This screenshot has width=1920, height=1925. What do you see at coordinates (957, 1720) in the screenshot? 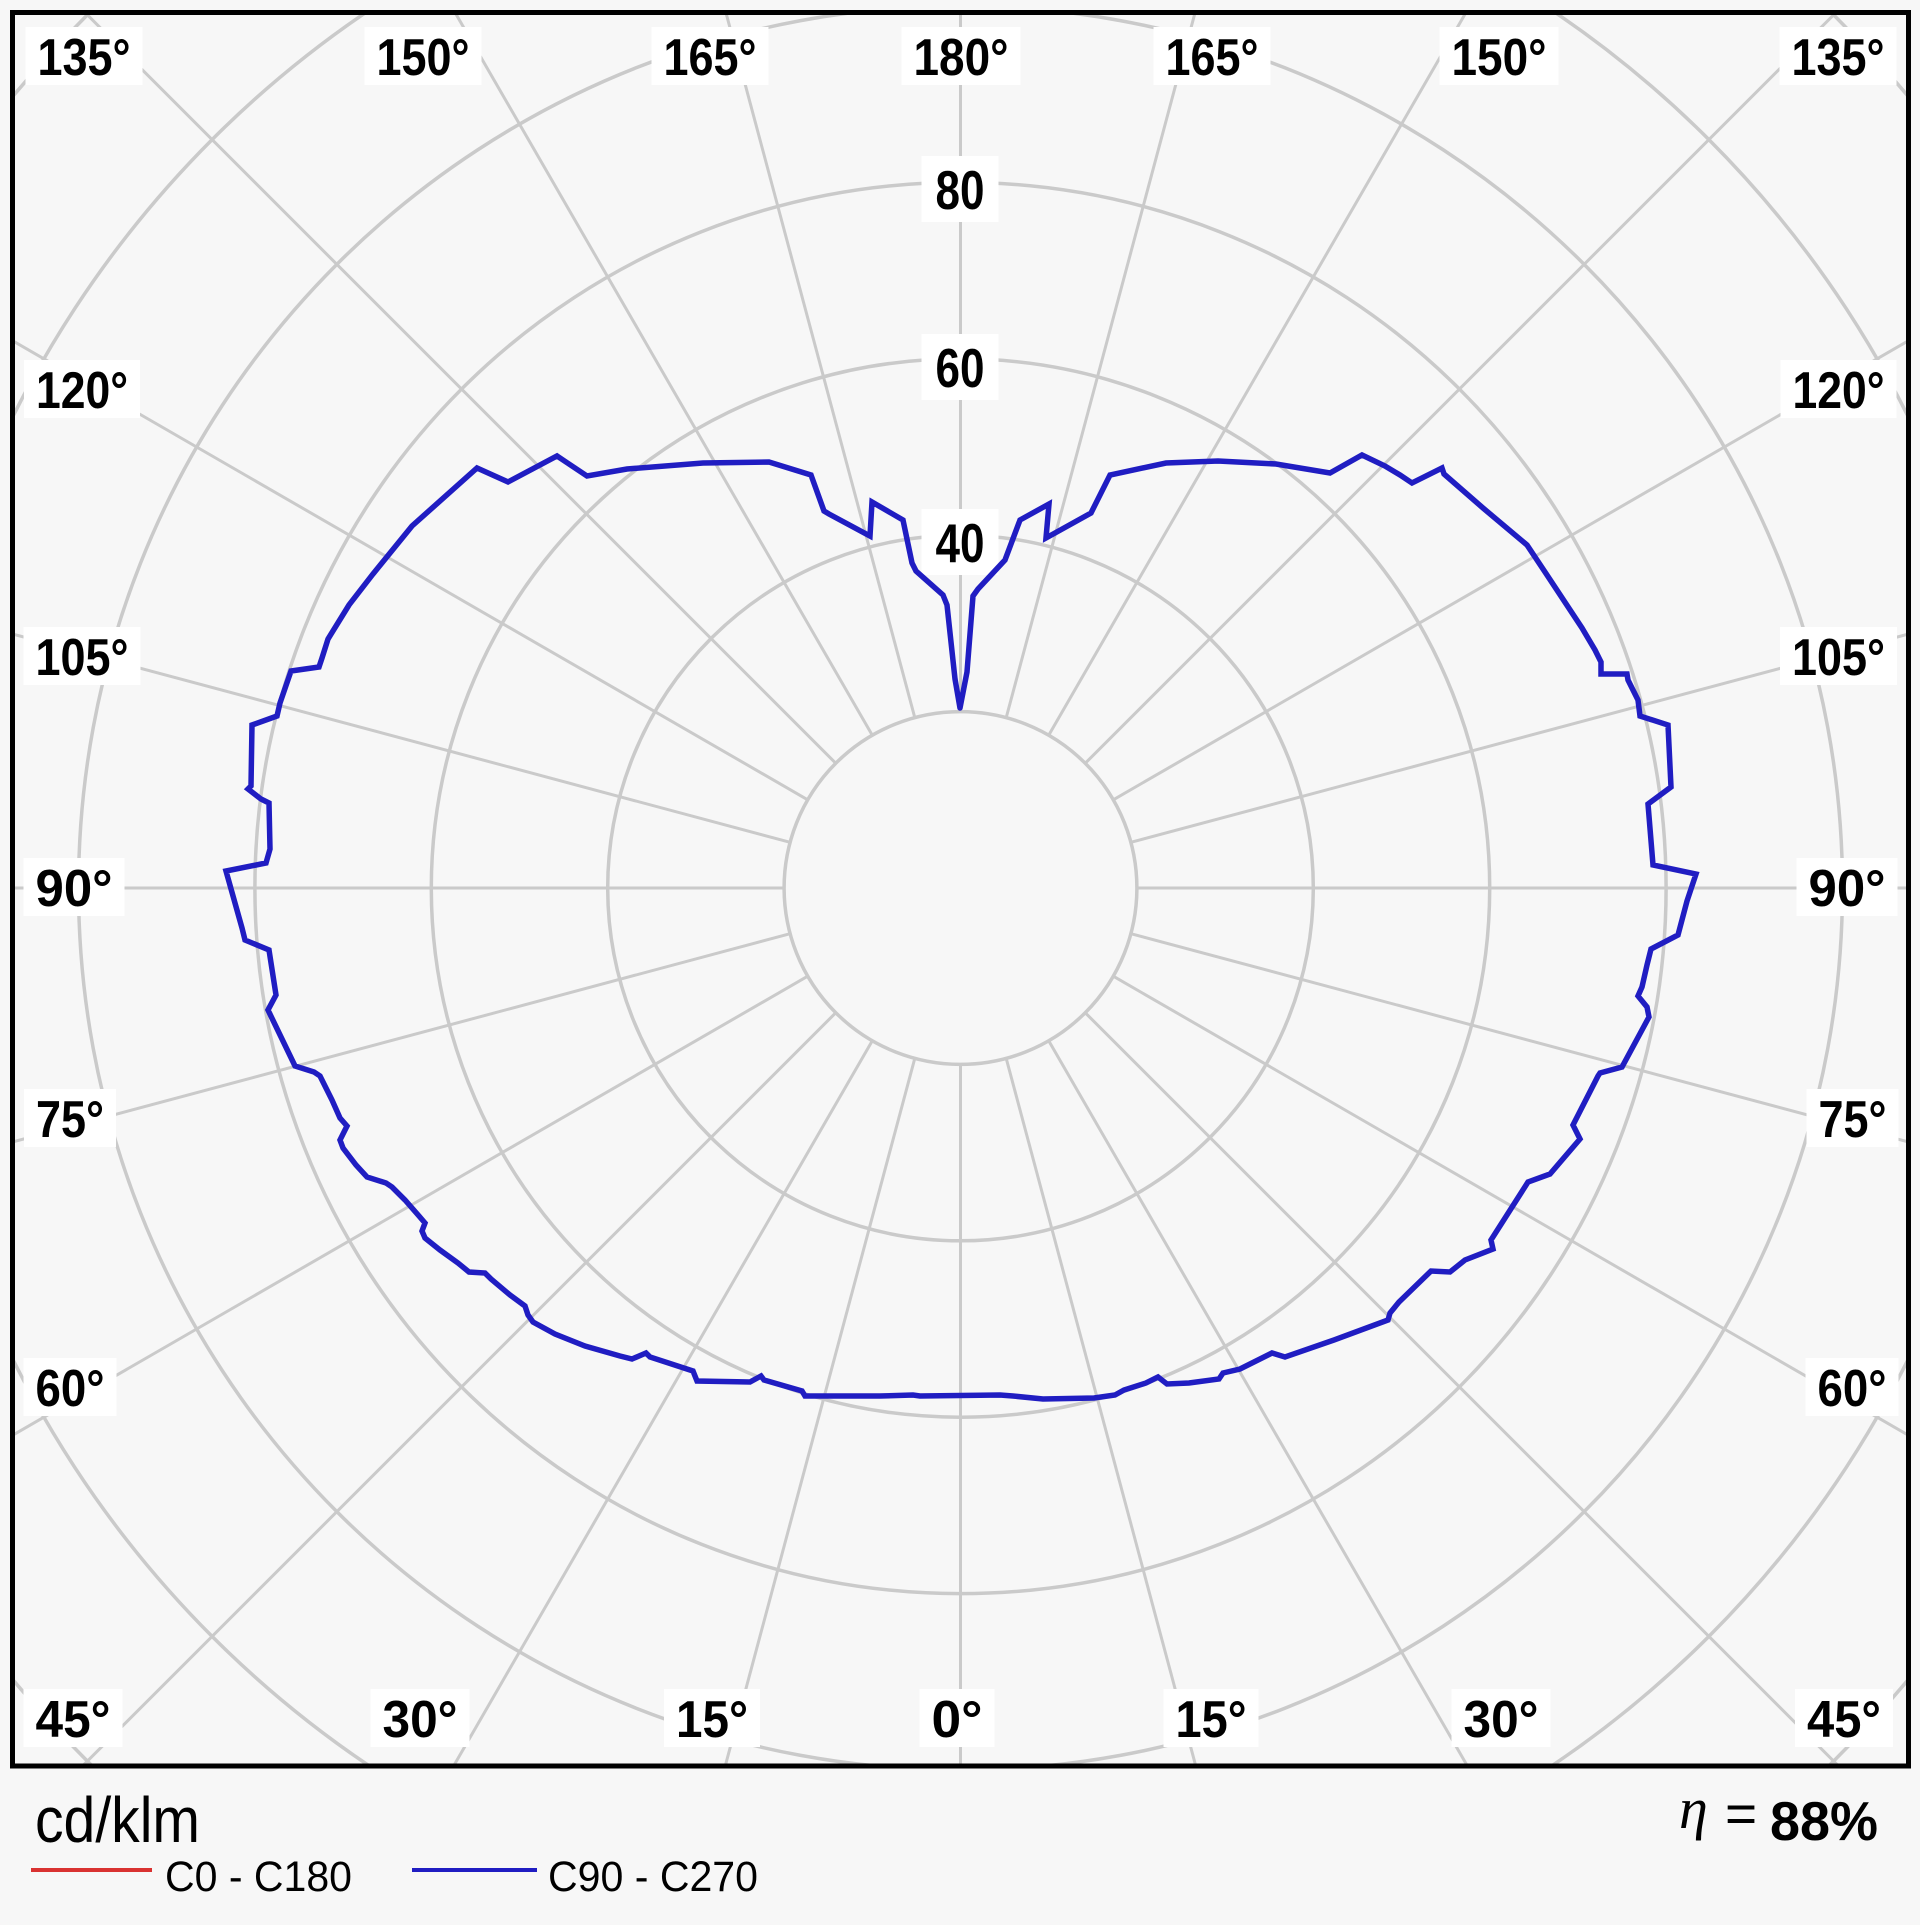
I see `svg-text: 0°` at bounding box center [957, 1720].